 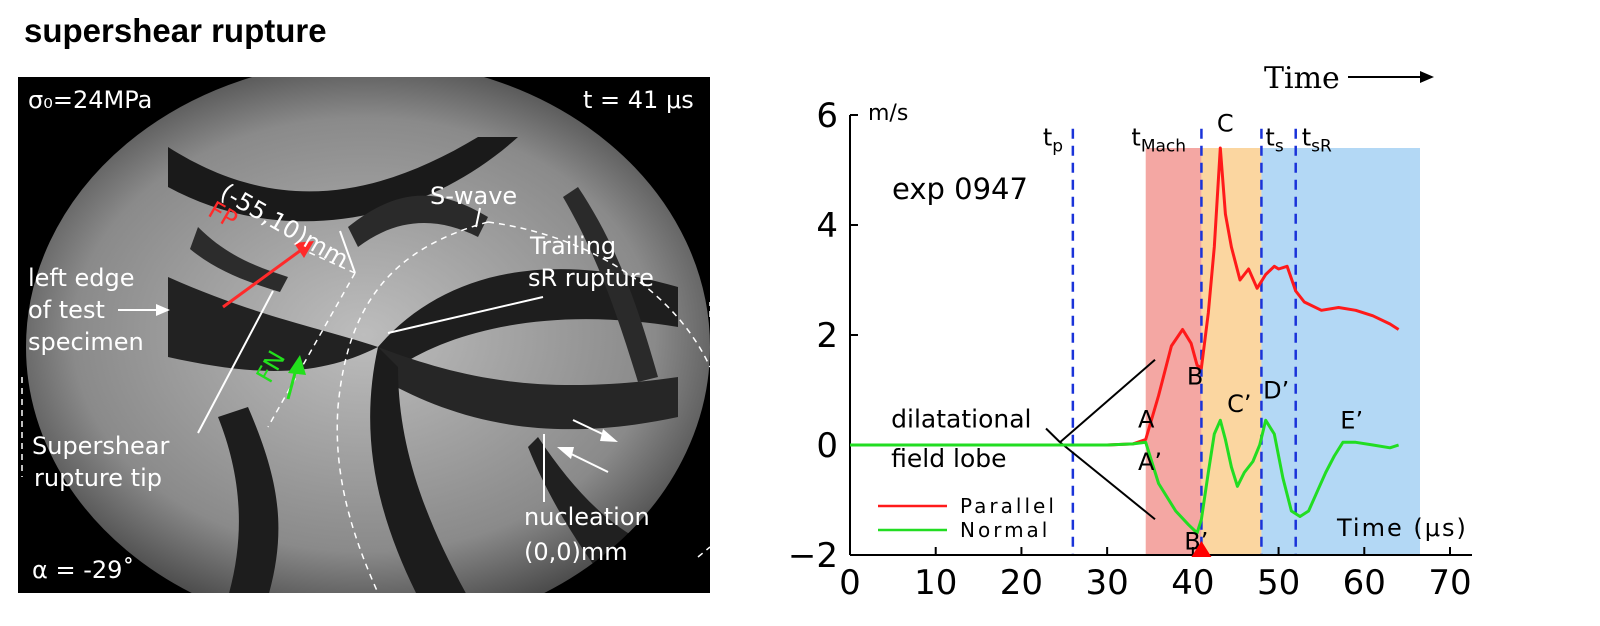 I want to click on x-tick-label-2: 20, so click(x=1021, y=583).